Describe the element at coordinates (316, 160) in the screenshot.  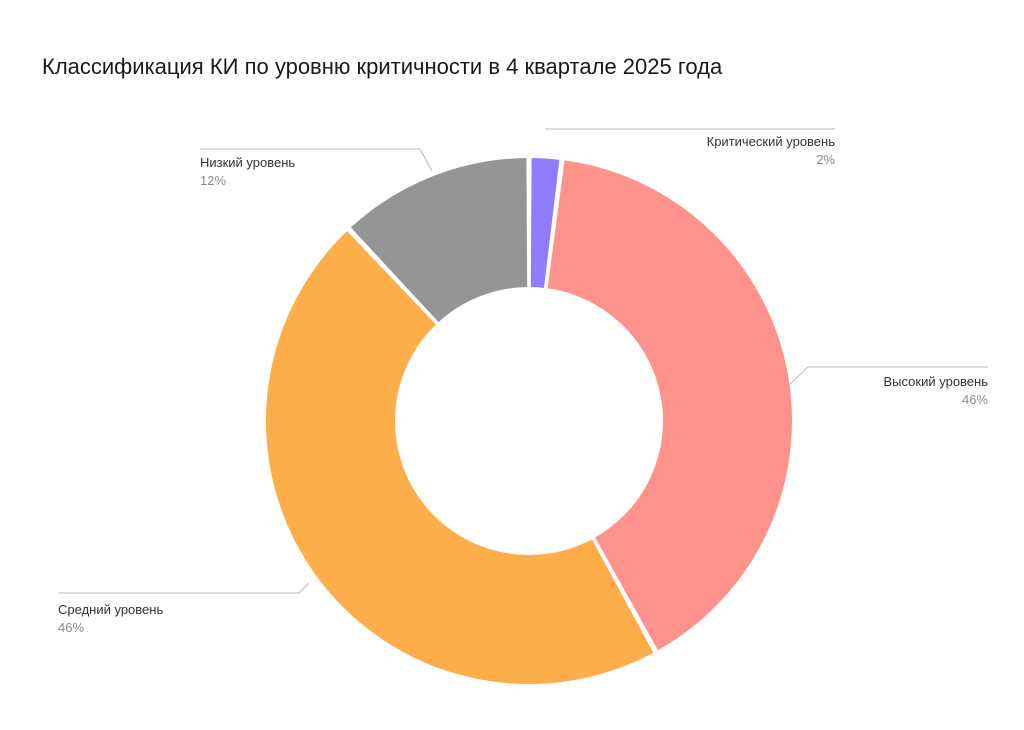
I see `leader-line-low` at that location.